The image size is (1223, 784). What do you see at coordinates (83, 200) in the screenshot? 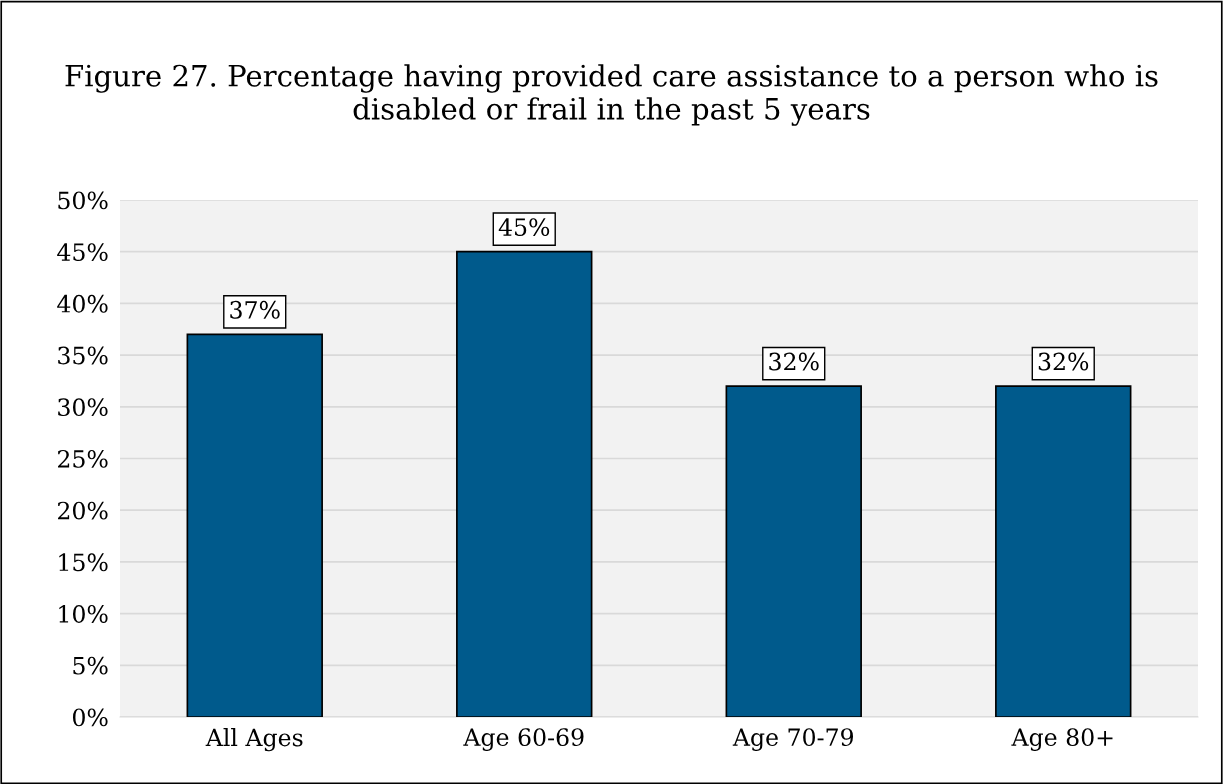
I see `y-tick-label: 50%` at bounding box center [83, 200].